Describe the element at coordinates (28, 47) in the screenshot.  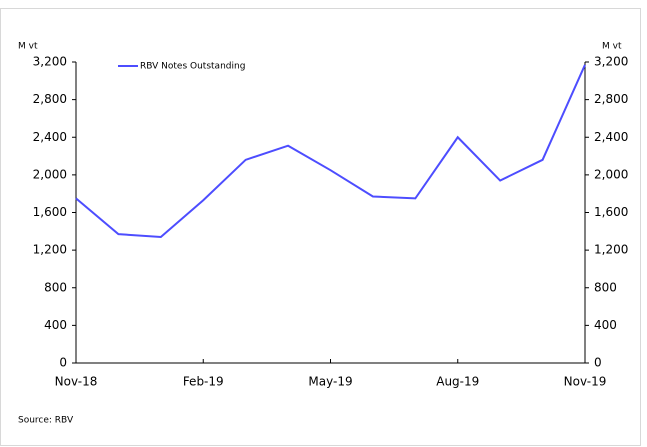
I see `y-axis-label: M vt` at that location.